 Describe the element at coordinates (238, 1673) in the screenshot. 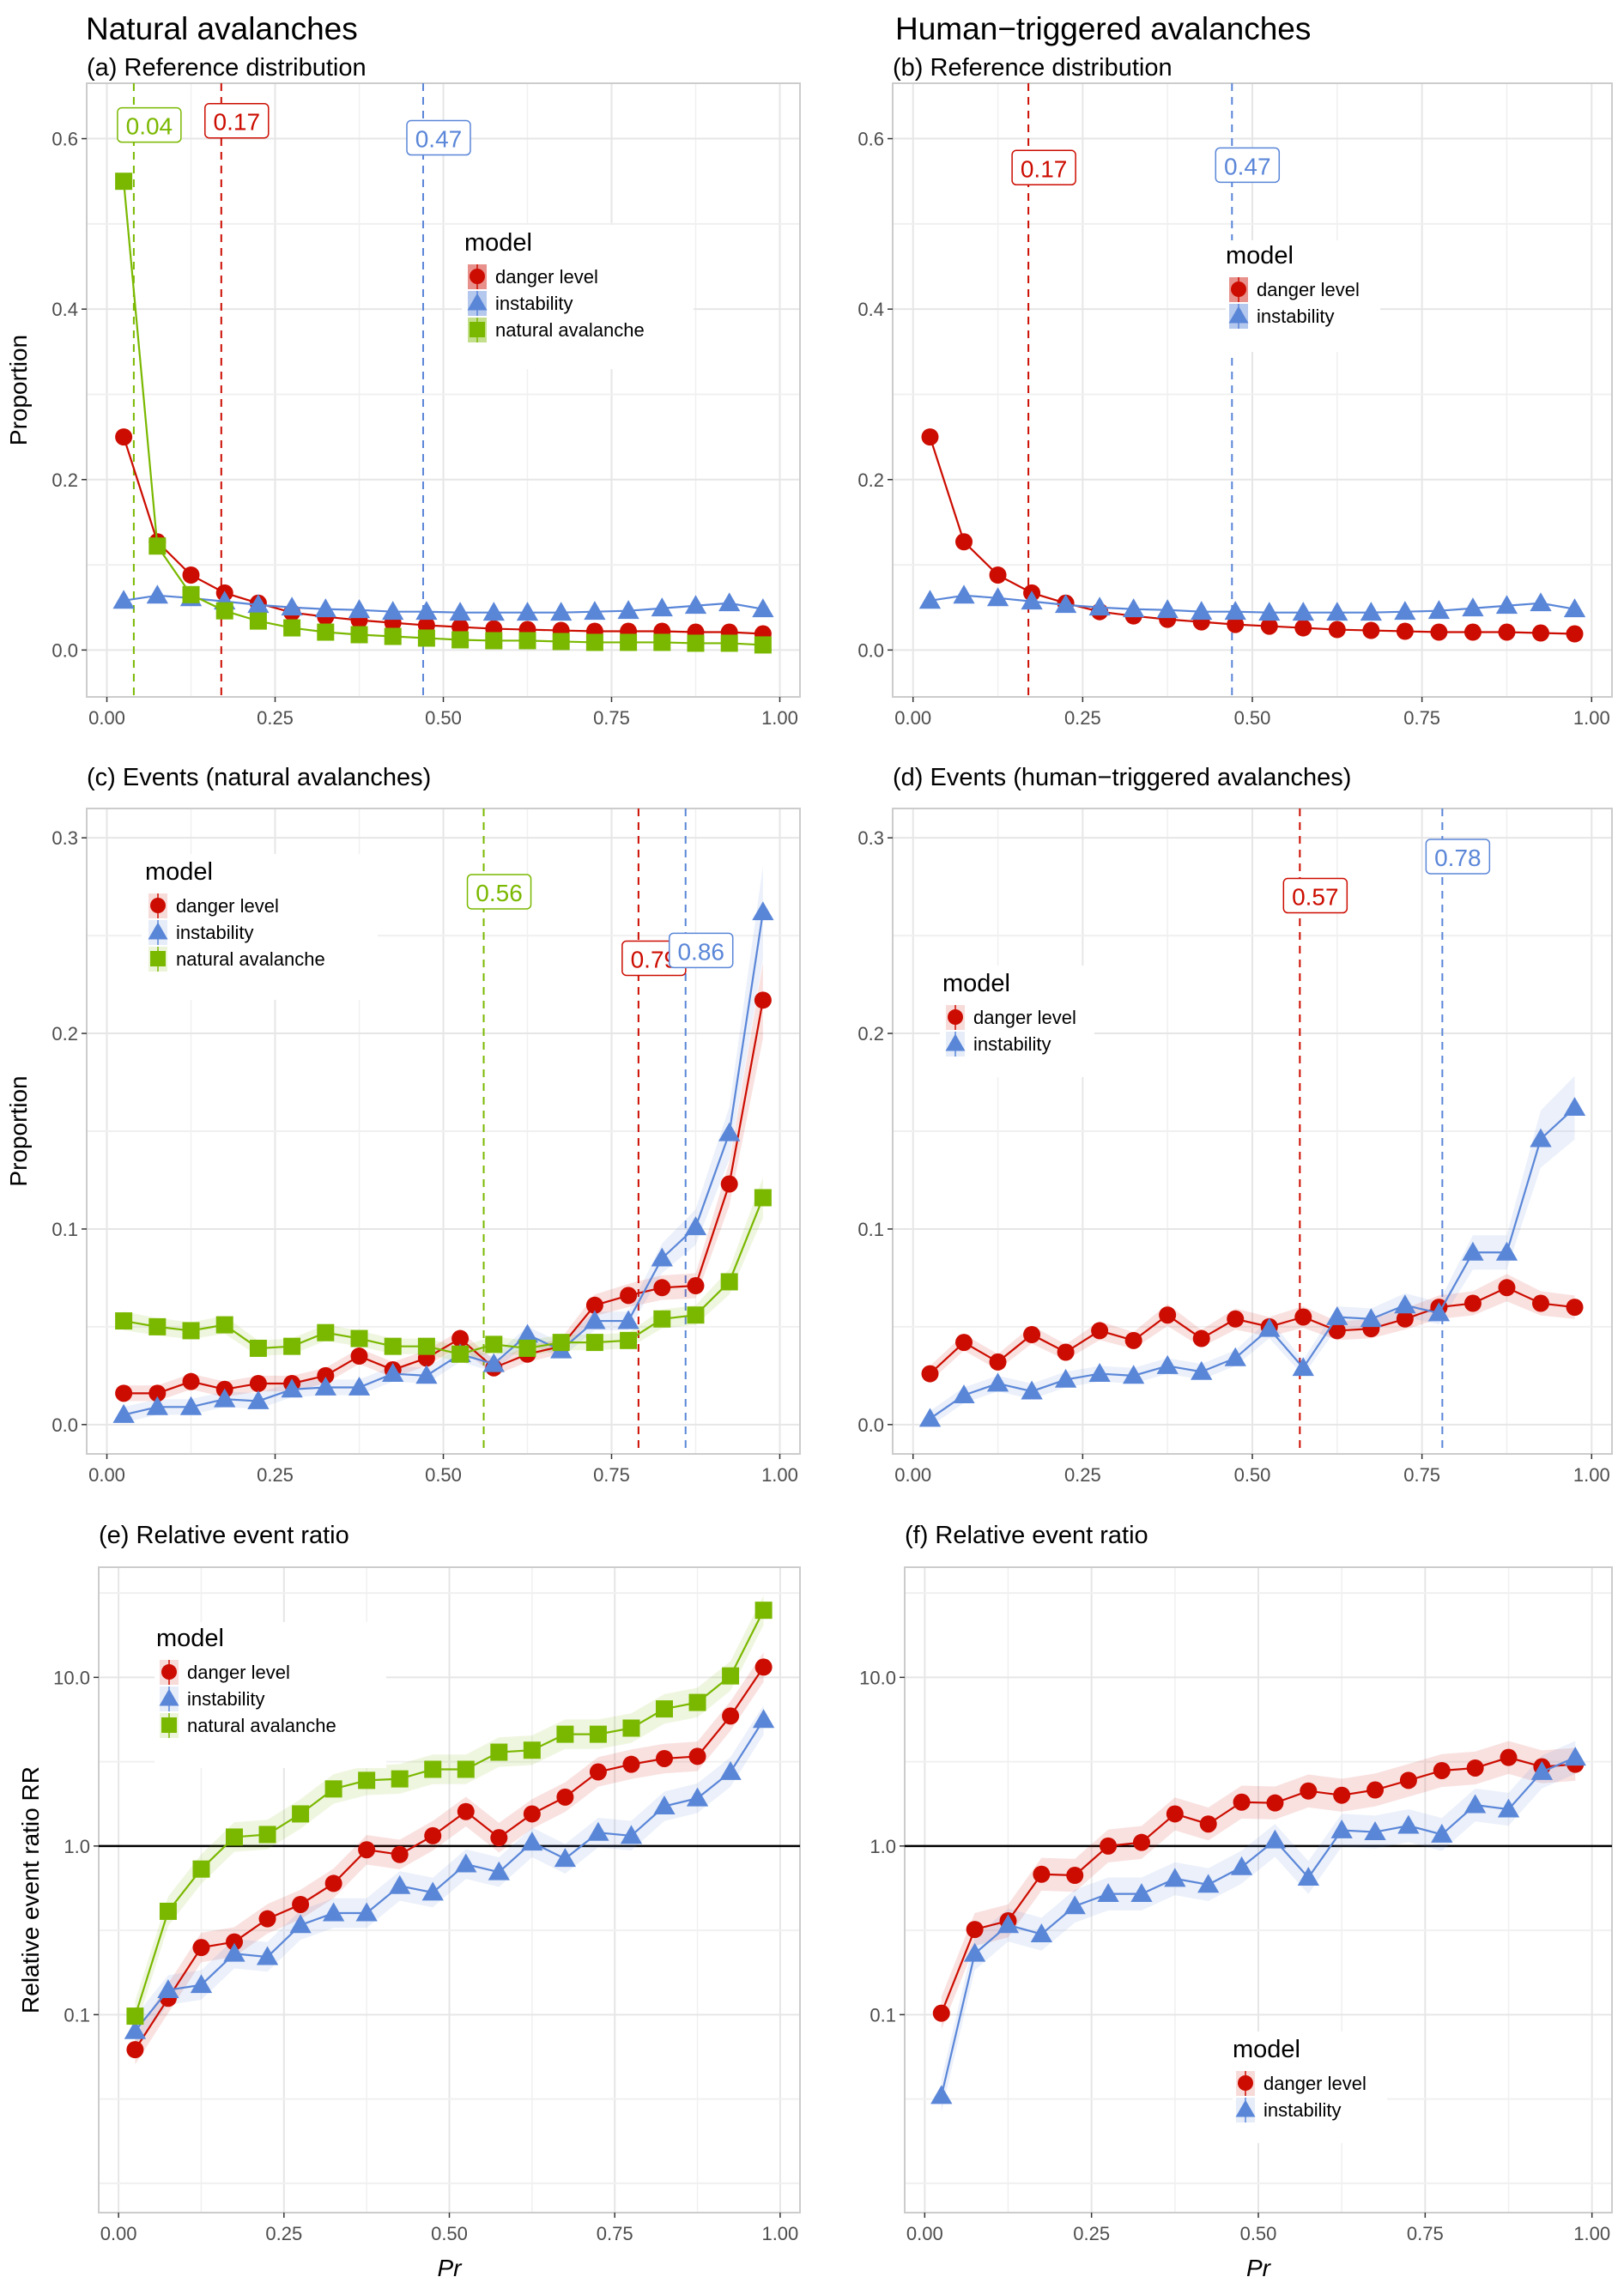

I see `legend-label: danger level` at that location.